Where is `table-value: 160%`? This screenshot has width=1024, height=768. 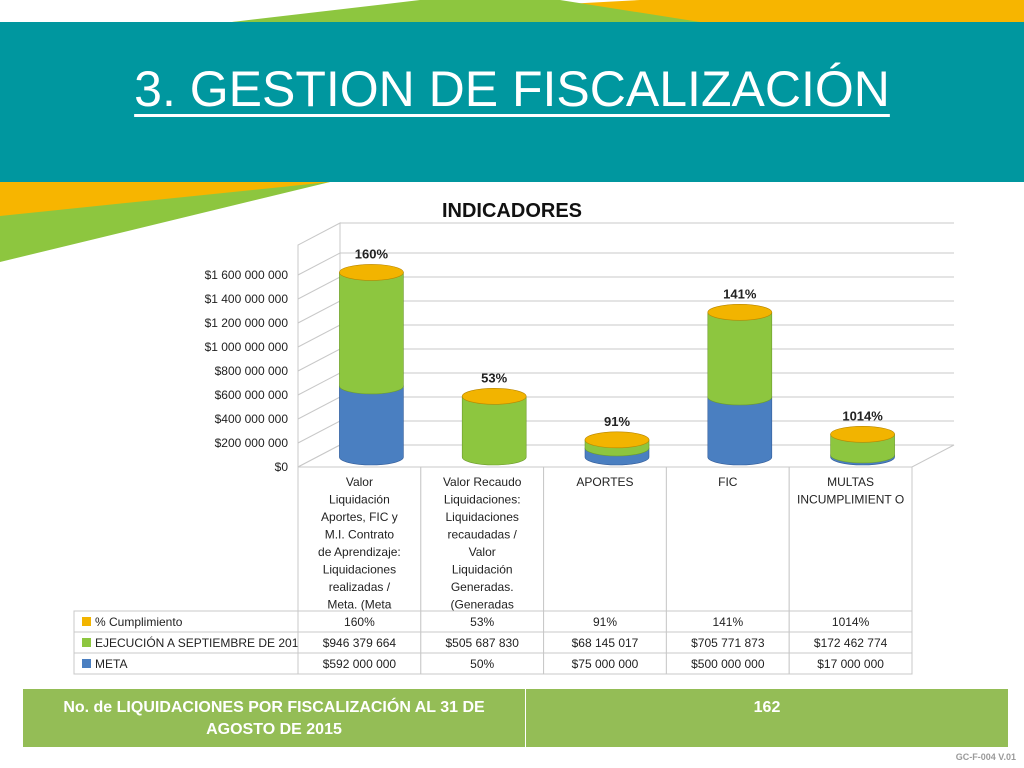 table-value: 160% is located at coordinates (359, 622).